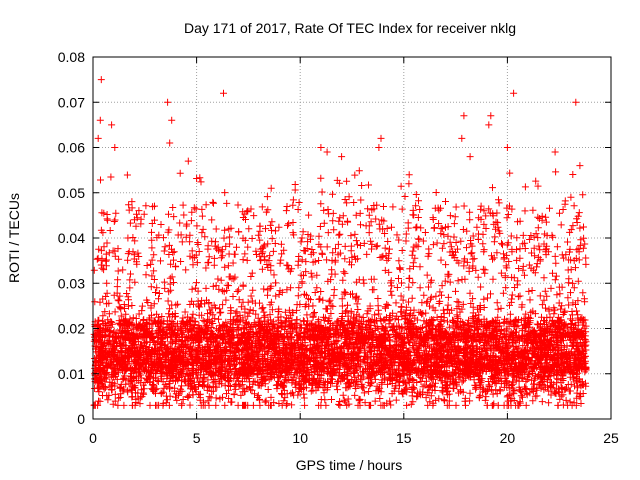 The height and width of the screenshot is (480, 640). Describe the element at coordinates (71, 148) in the screenshot. I see `y-tick-label: 0.06` at that location.